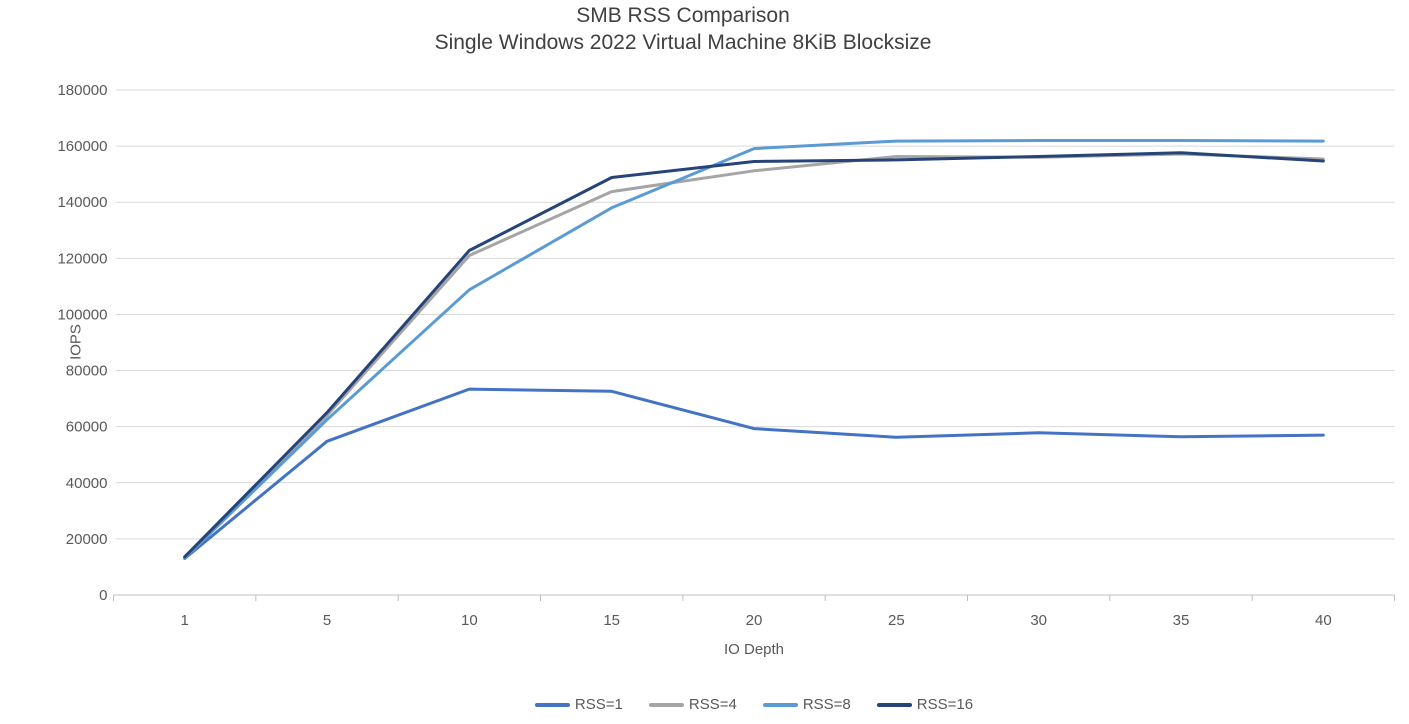  What do you see at coordinates (327, 620) in the screenshot?
I see `x-tick-label: 5` at bounding box center [327, 620].